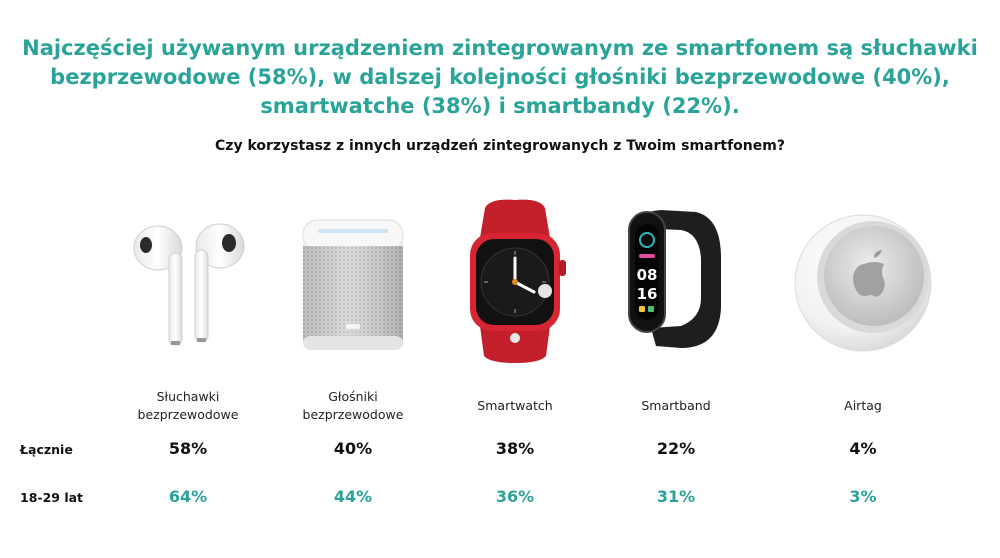  I want to click on value-18-29-smartband: 31%, so click(676, 496).